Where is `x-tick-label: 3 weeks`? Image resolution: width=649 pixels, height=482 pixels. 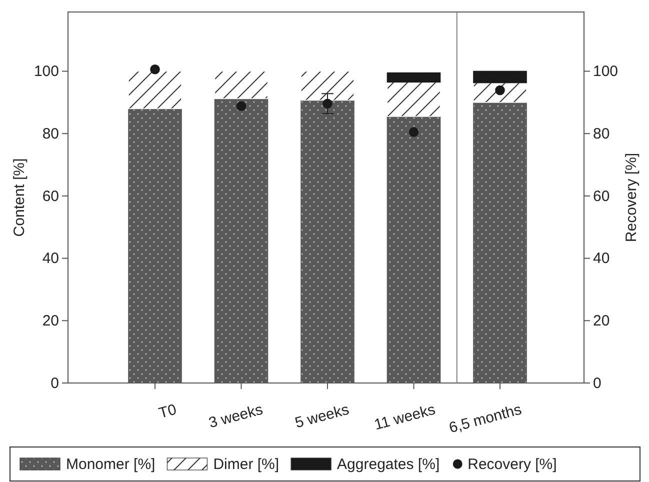
x-tick-label: 3 weeks is located at coordinates (236, 416).